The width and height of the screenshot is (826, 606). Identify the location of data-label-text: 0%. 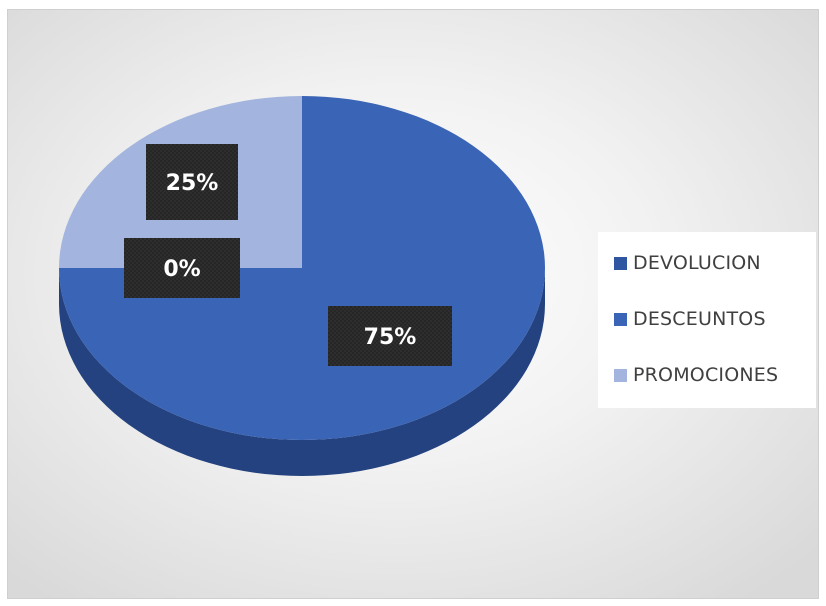
(181, 269).